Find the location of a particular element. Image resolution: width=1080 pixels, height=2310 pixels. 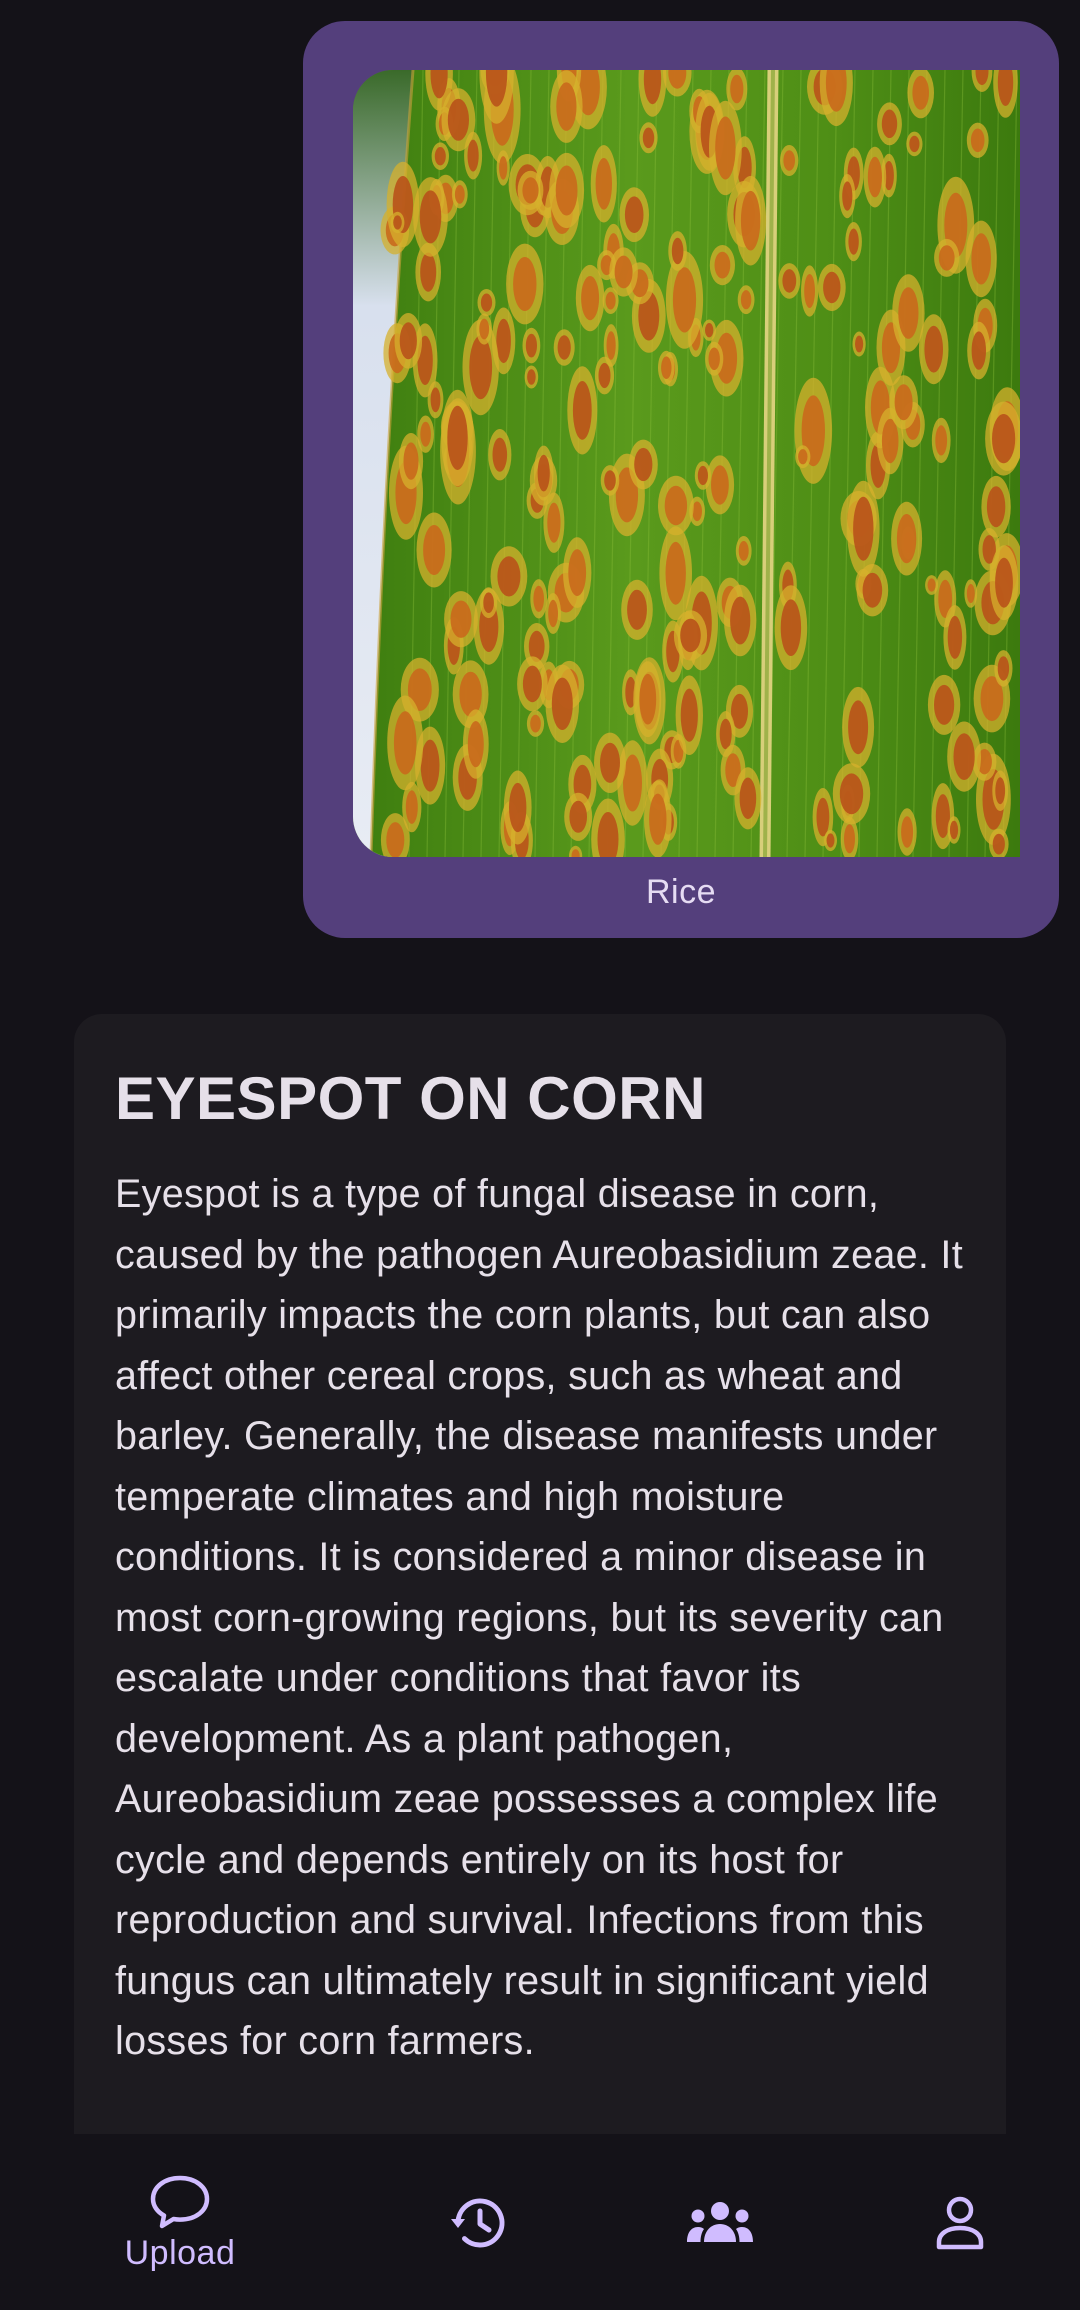

history-icon is located at coordinates (478, 2223).